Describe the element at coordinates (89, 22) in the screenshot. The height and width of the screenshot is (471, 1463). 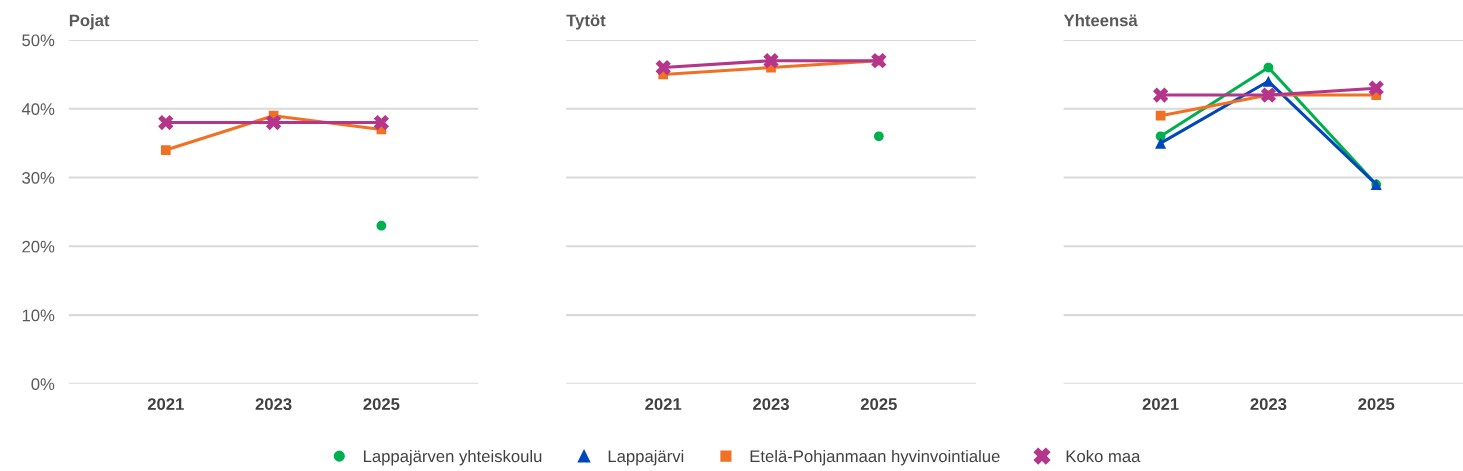
I see `chart-title: Pojat` at that location.